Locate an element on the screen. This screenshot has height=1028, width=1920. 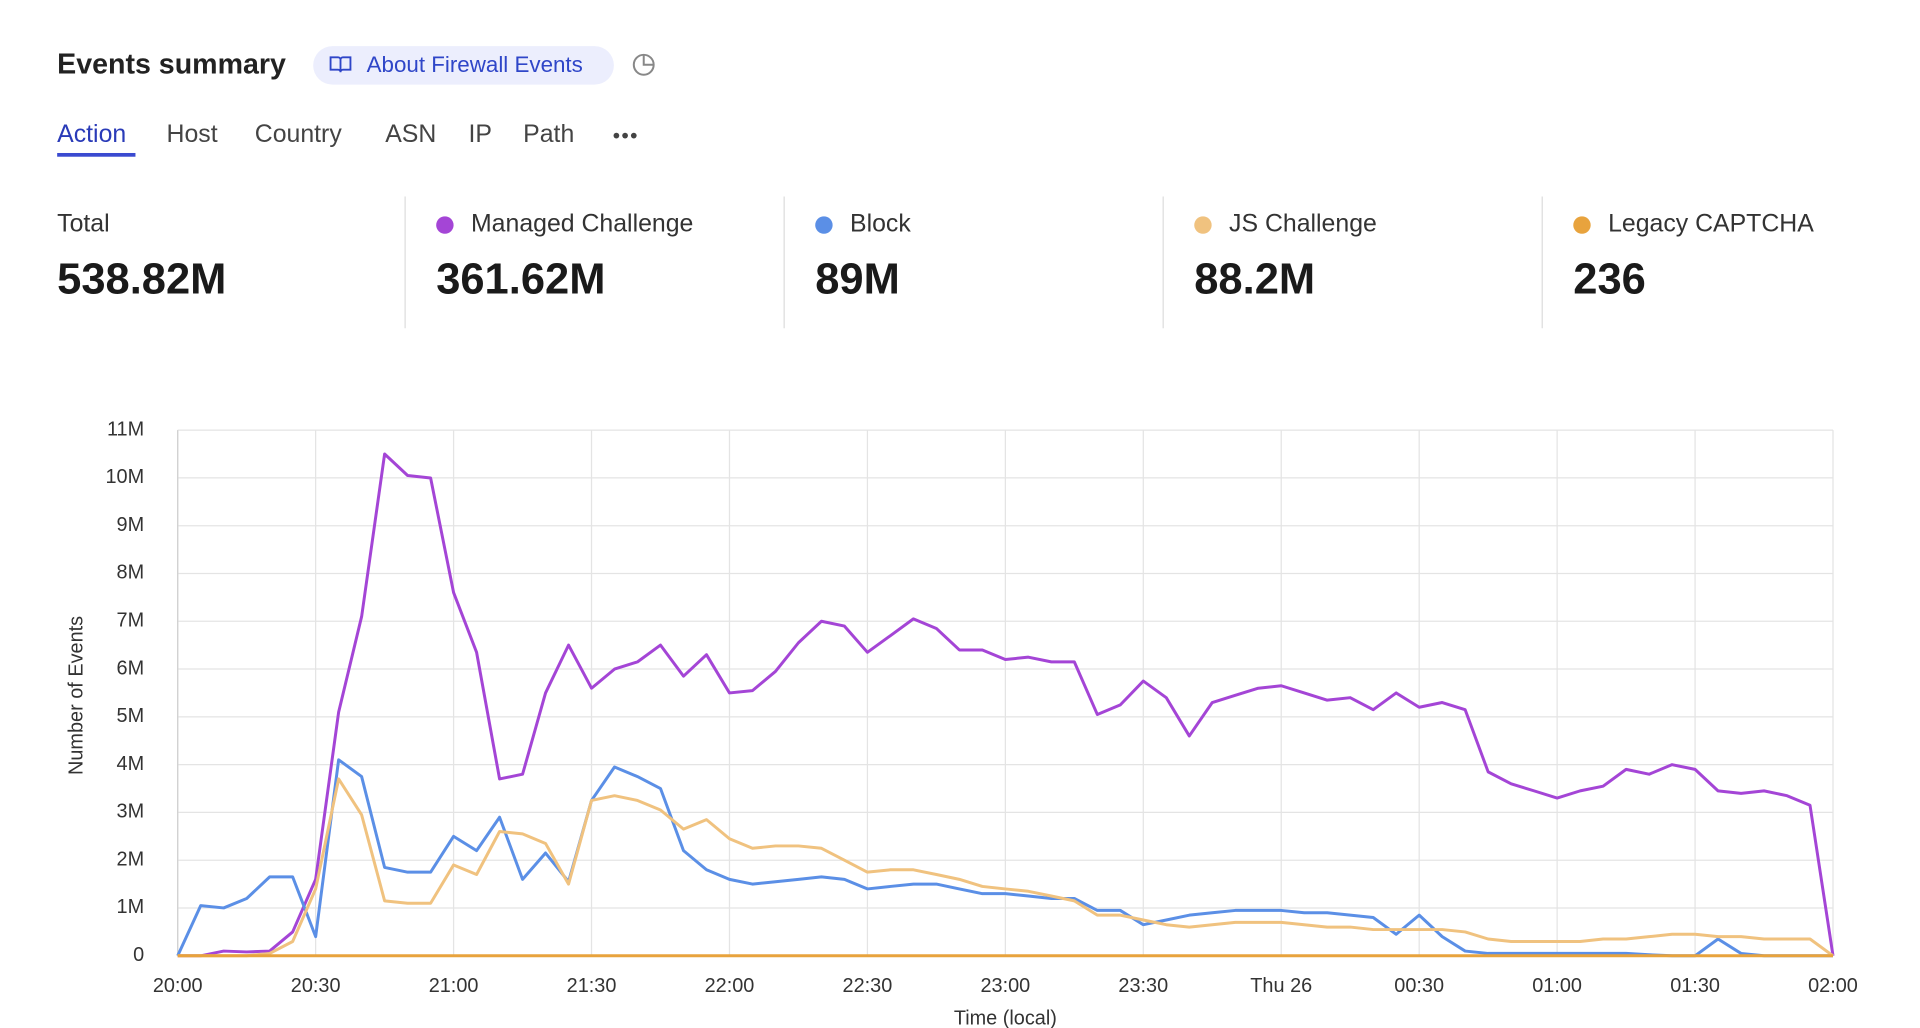
y-tick-label: 2M is located at coordinates (131, 859).